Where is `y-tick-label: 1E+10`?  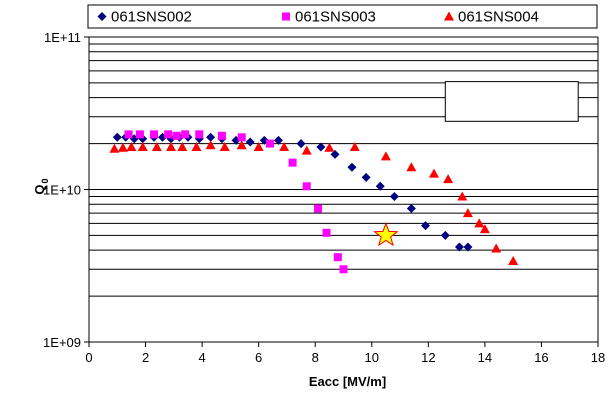 y-tick-label: 1E+10 is located at coordinates (62, 190).